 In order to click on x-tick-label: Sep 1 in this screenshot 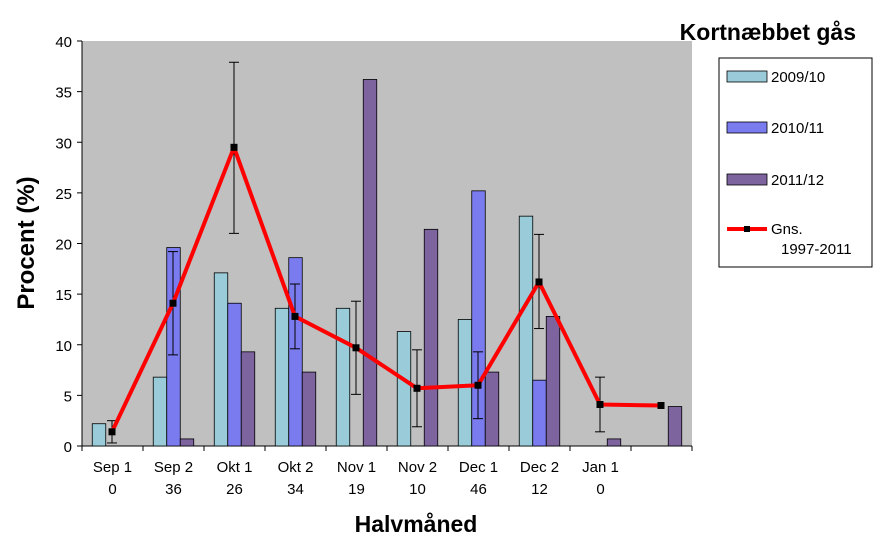, I will do `click(112, 467)`.